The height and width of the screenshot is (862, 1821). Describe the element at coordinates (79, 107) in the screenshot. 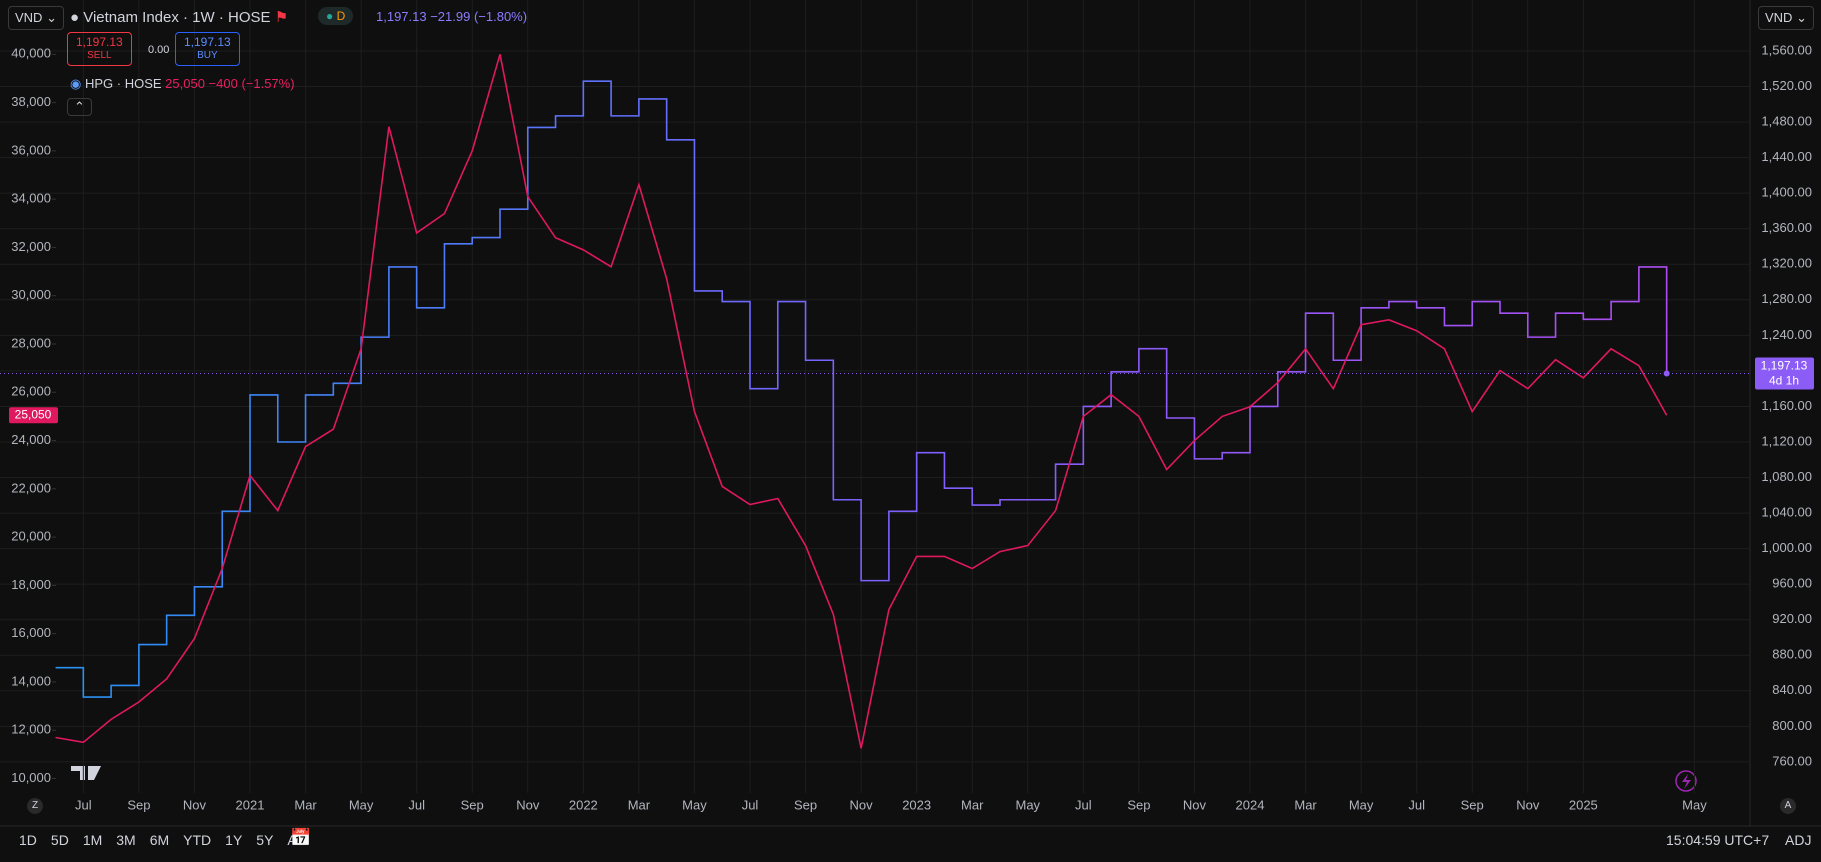

I see `collapse-button: ⌃` at that location.